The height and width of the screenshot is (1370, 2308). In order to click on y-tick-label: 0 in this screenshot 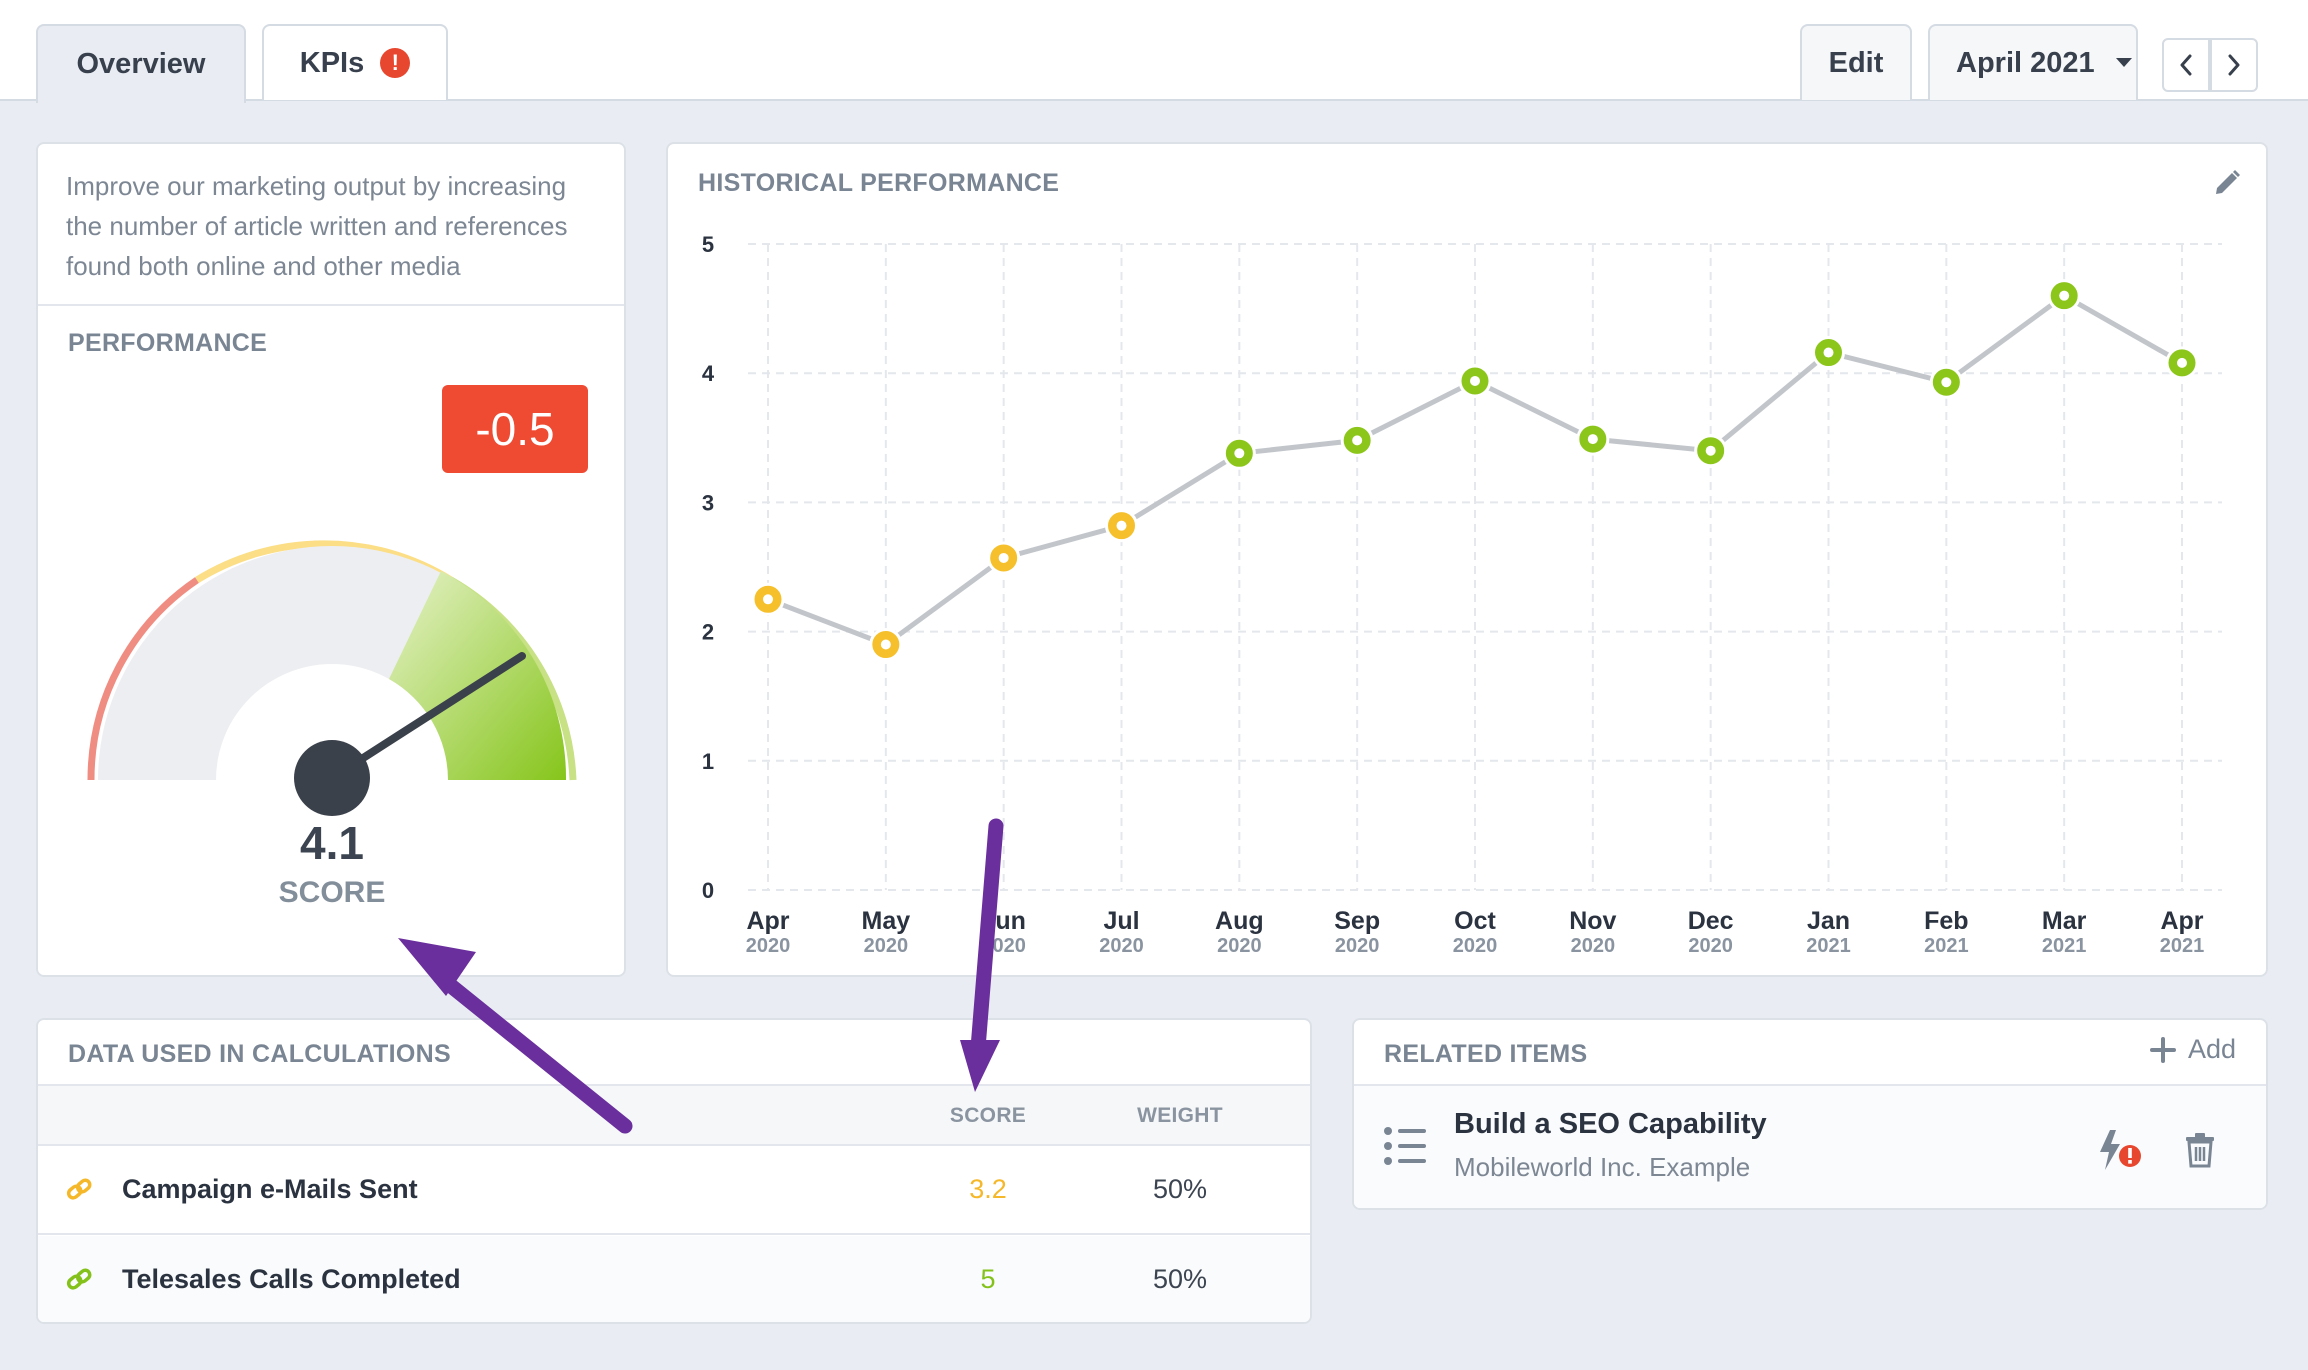, I will do `click(708, 890)`.